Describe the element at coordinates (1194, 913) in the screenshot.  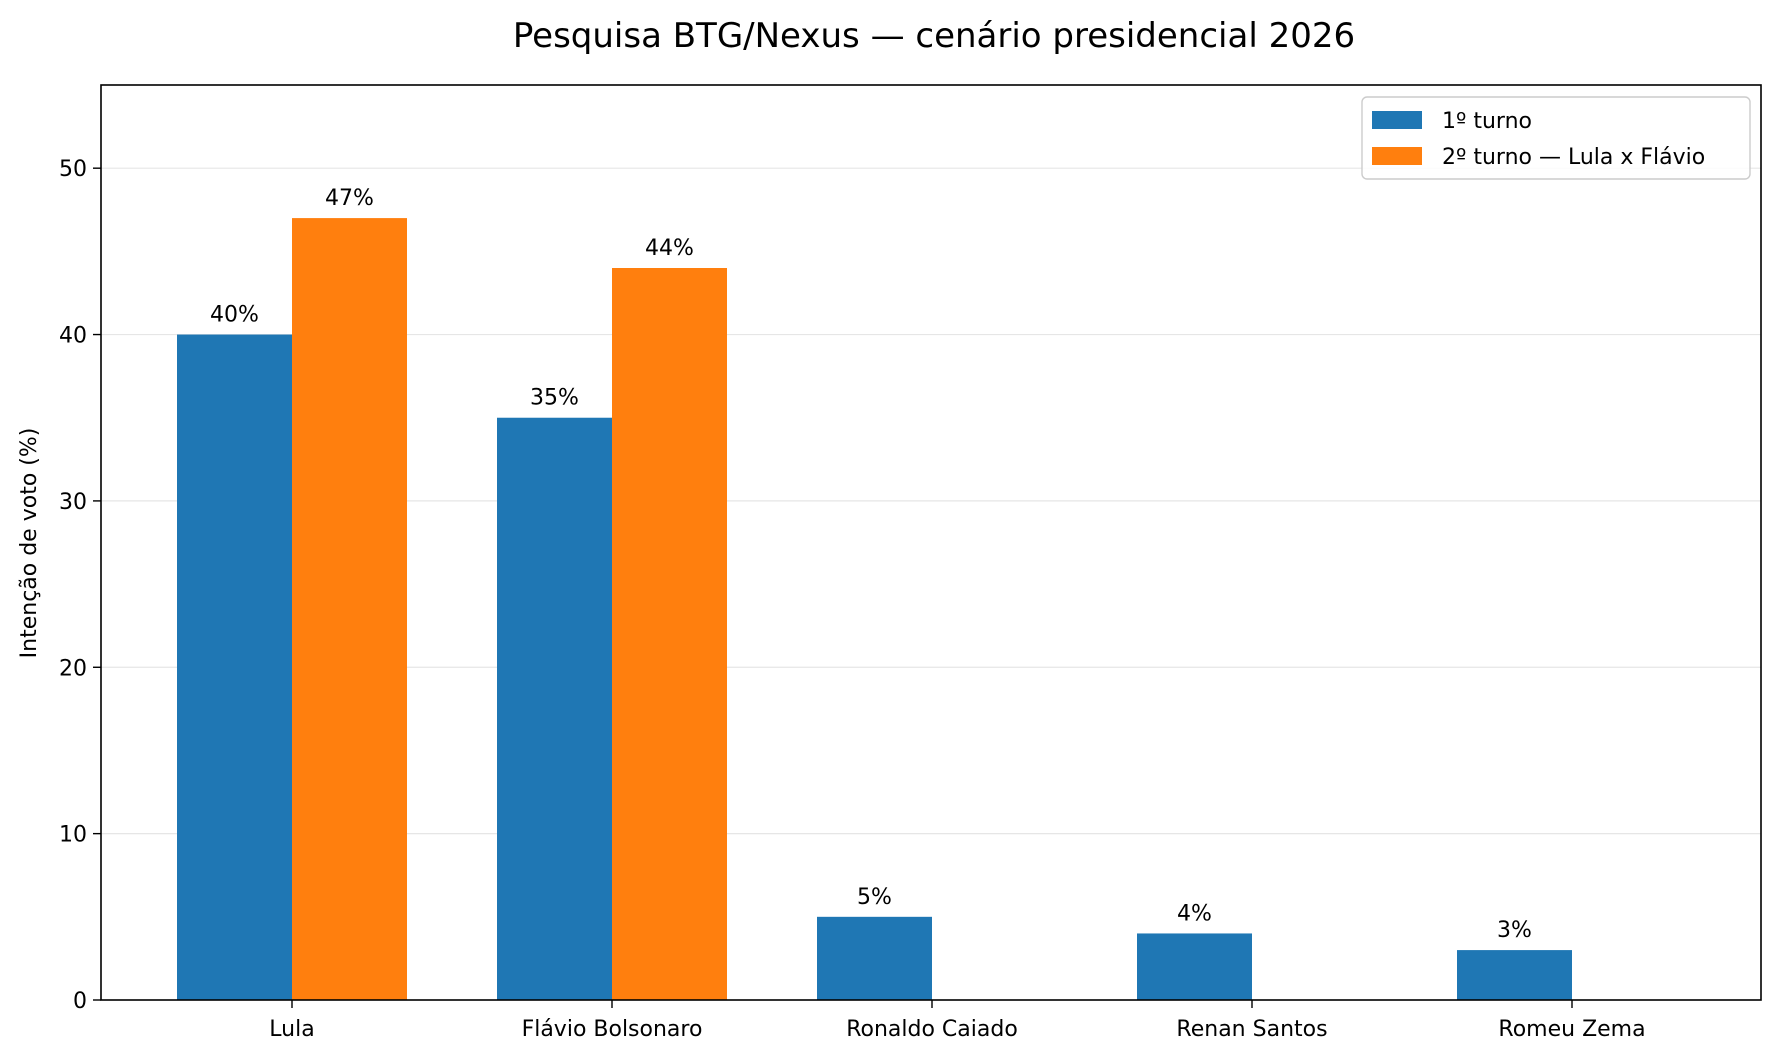
I see `data-label: 4%` at that location.